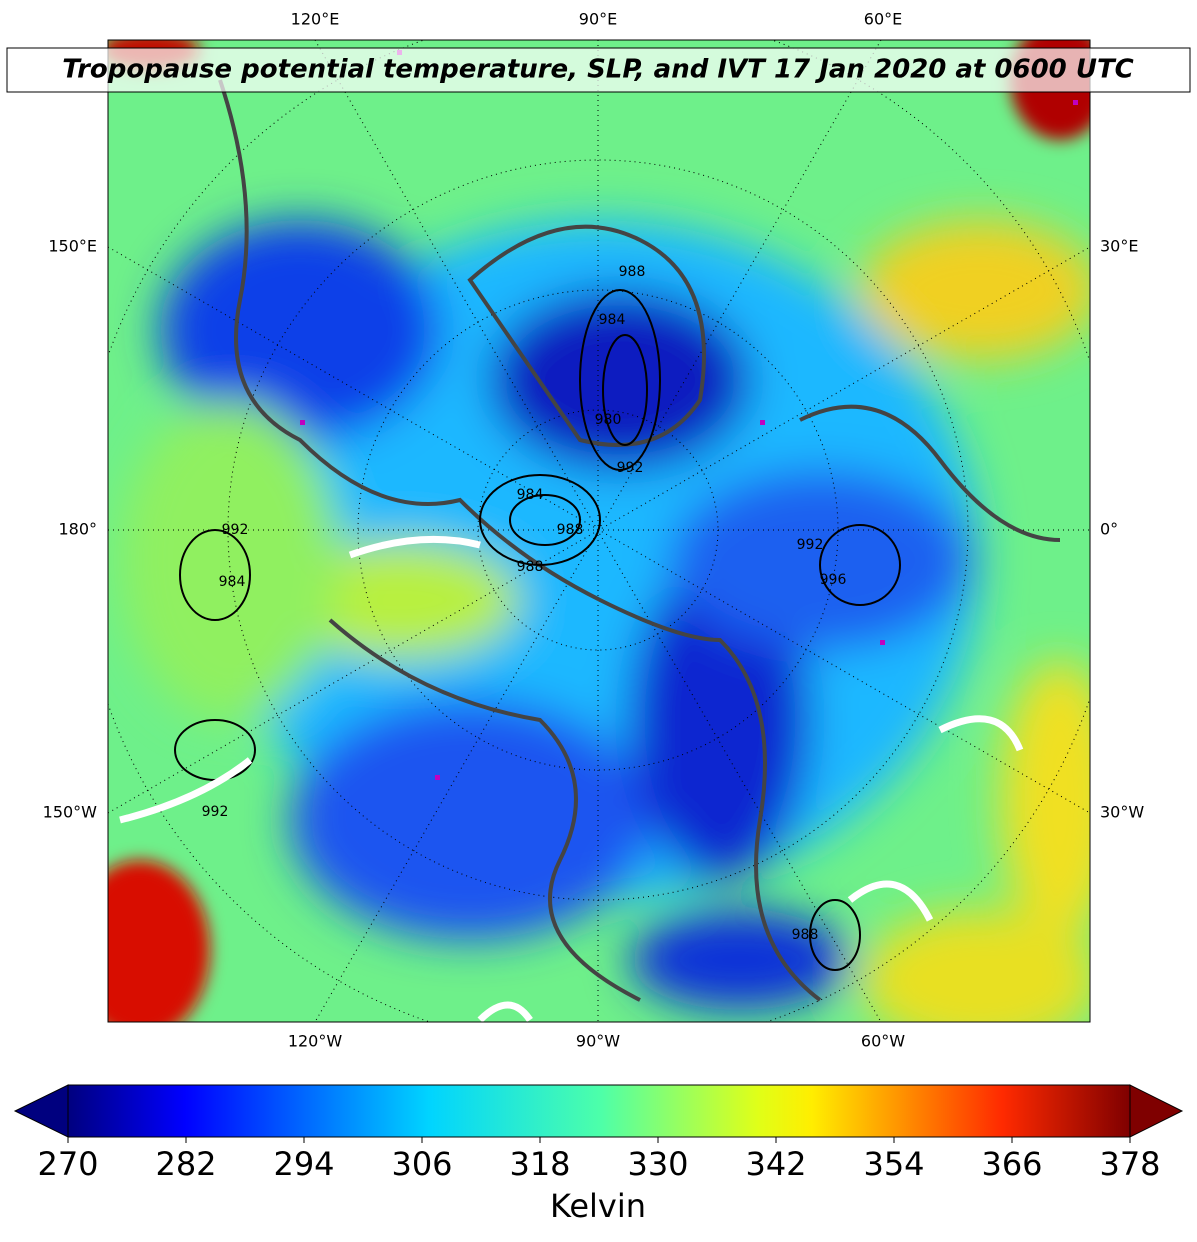 Image resolution: width=1197 pixels, height=1242 pixels. I want to click on lon-label: 120°W, so click(315, 1041).